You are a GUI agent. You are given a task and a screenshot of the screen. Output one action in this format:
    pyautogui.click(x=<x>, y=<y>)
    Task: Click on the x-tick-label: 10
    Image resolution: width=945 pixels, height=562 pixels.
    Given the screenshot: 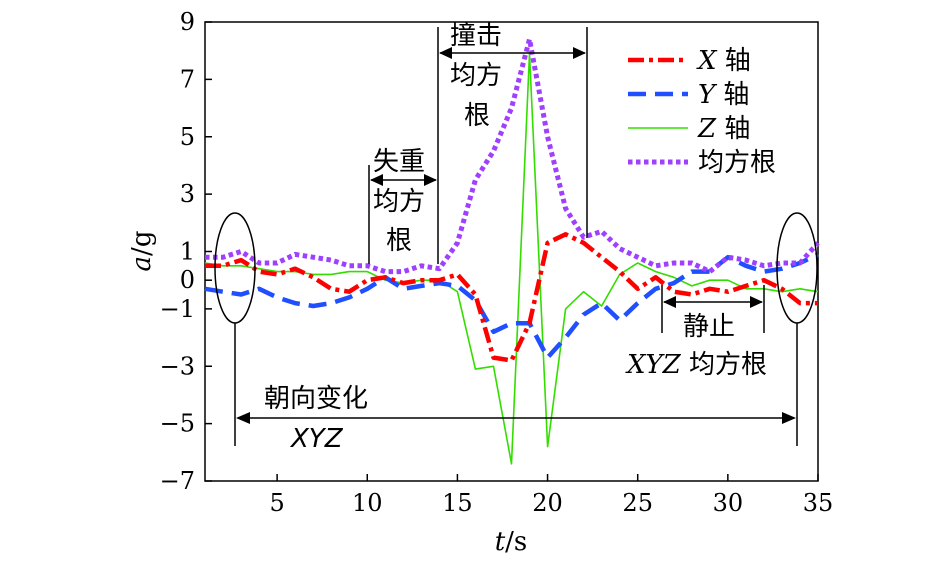 What is the action you would take?
    pyautogui.click(x=367, y=503)
    